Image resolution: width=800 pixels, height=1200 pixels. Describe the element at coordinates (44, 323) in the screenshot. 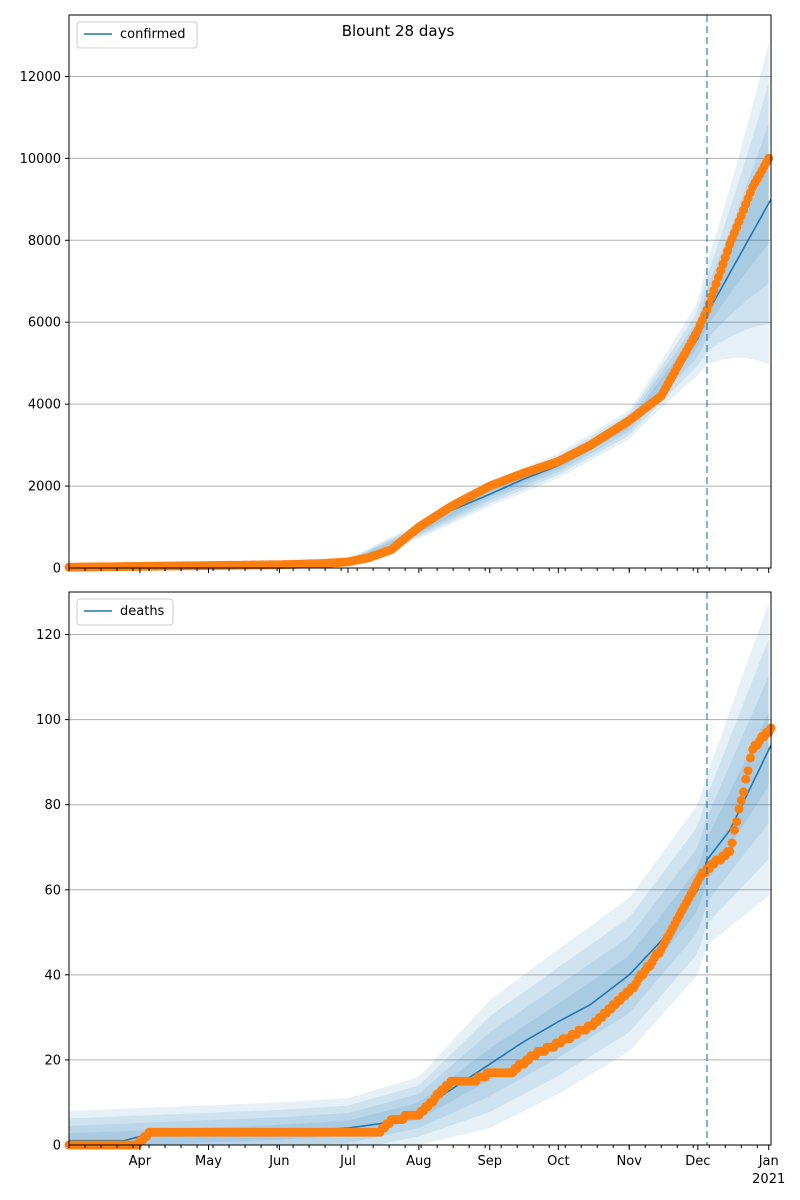

I see `y-tick-label: 6000` at that location.